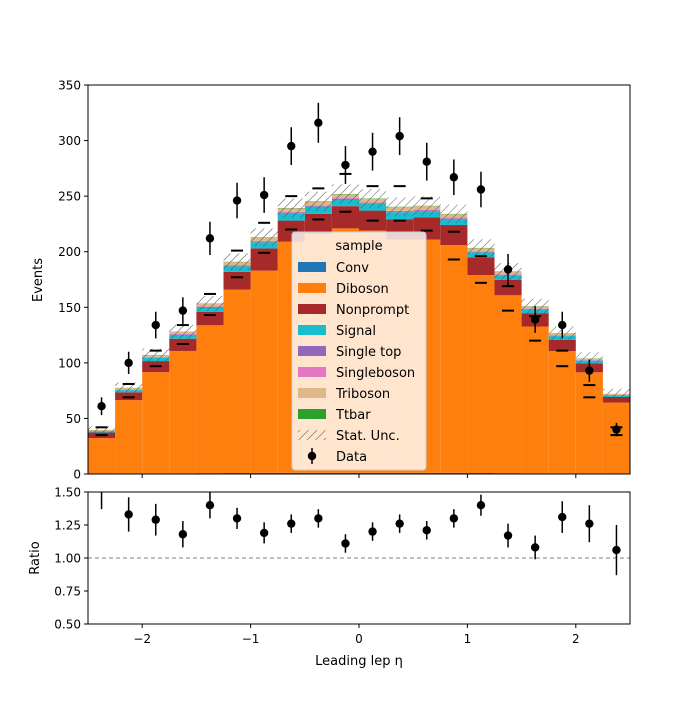 The width and height of the screenshot is (700, 704). What do you see at coordinates (312, 414) in the screenshot?
I see `legend-swatch-ttbar` at bounding box center [312, 414].